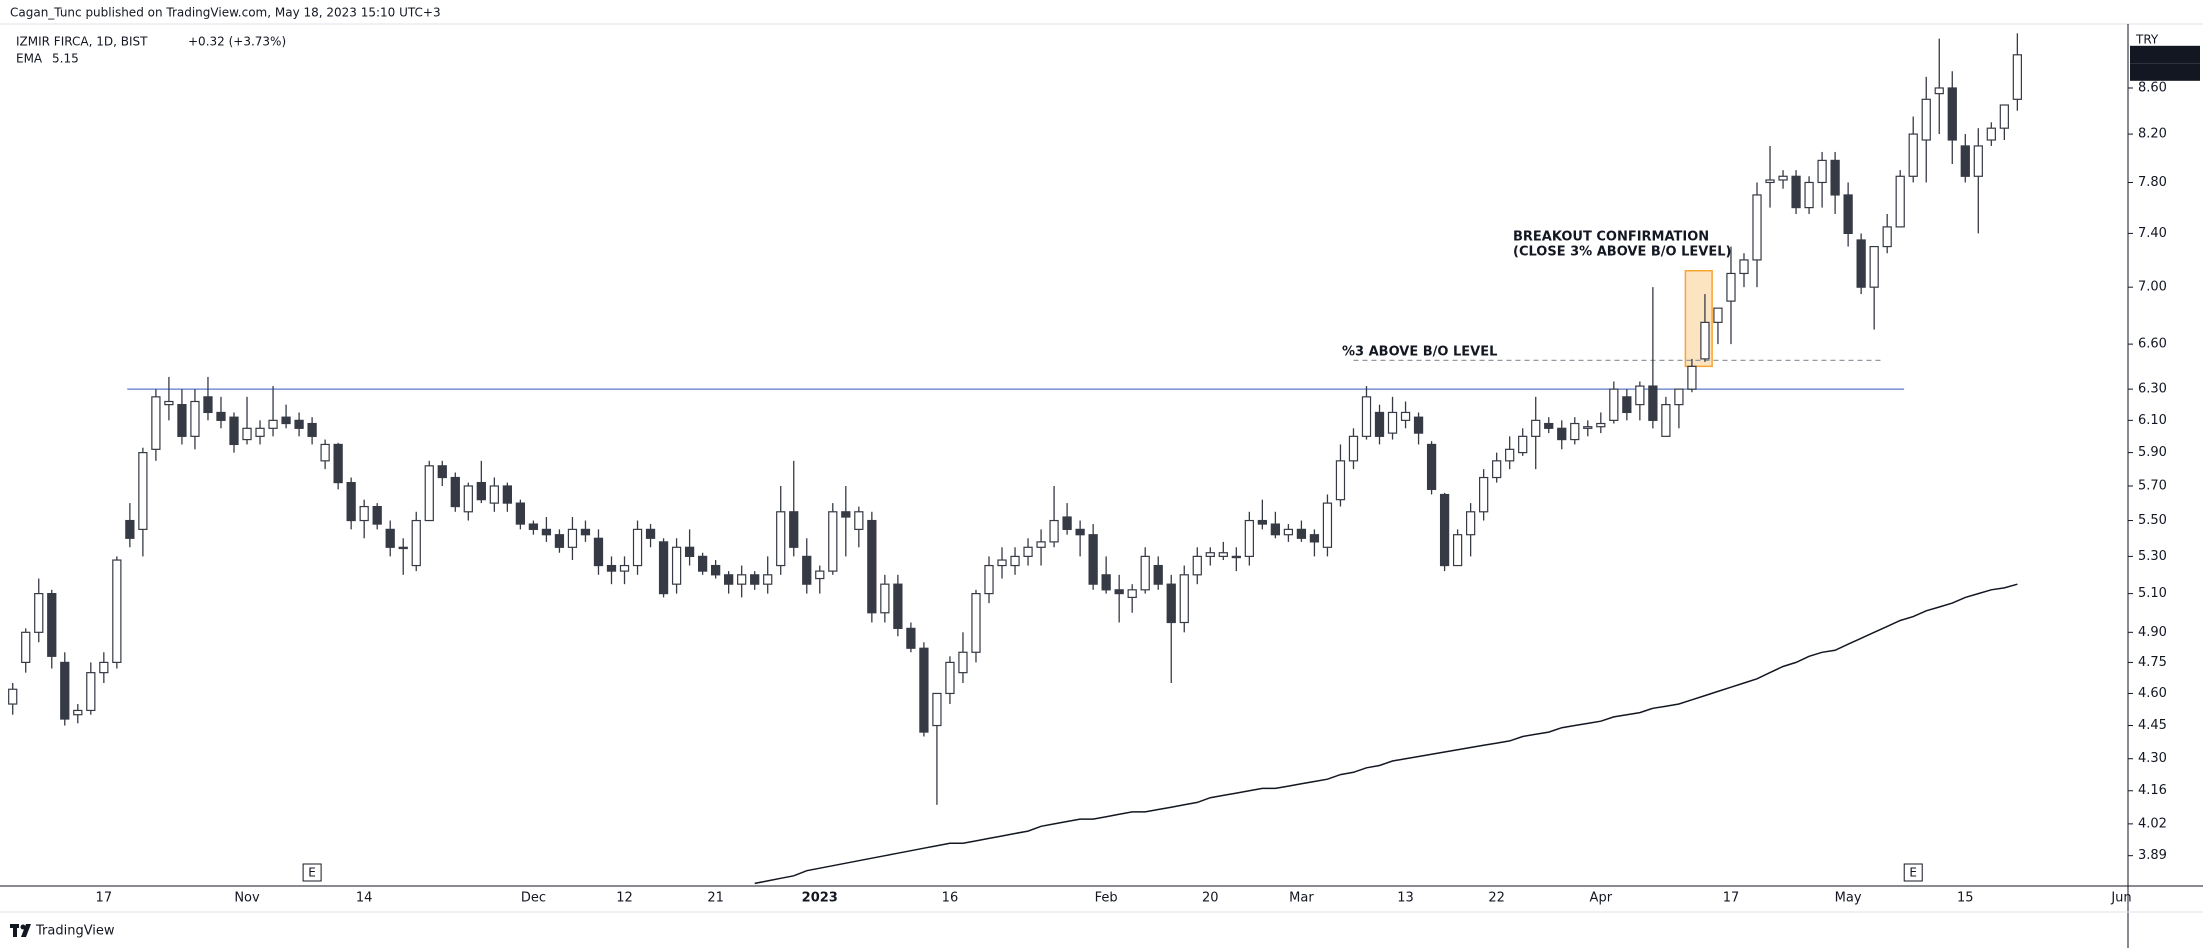 This screenshot has height=948, width=2203. What do you see at coordinates (75, 931) in the screenshot?
I see `branding: TradingView` at bounding box center [75, 931].